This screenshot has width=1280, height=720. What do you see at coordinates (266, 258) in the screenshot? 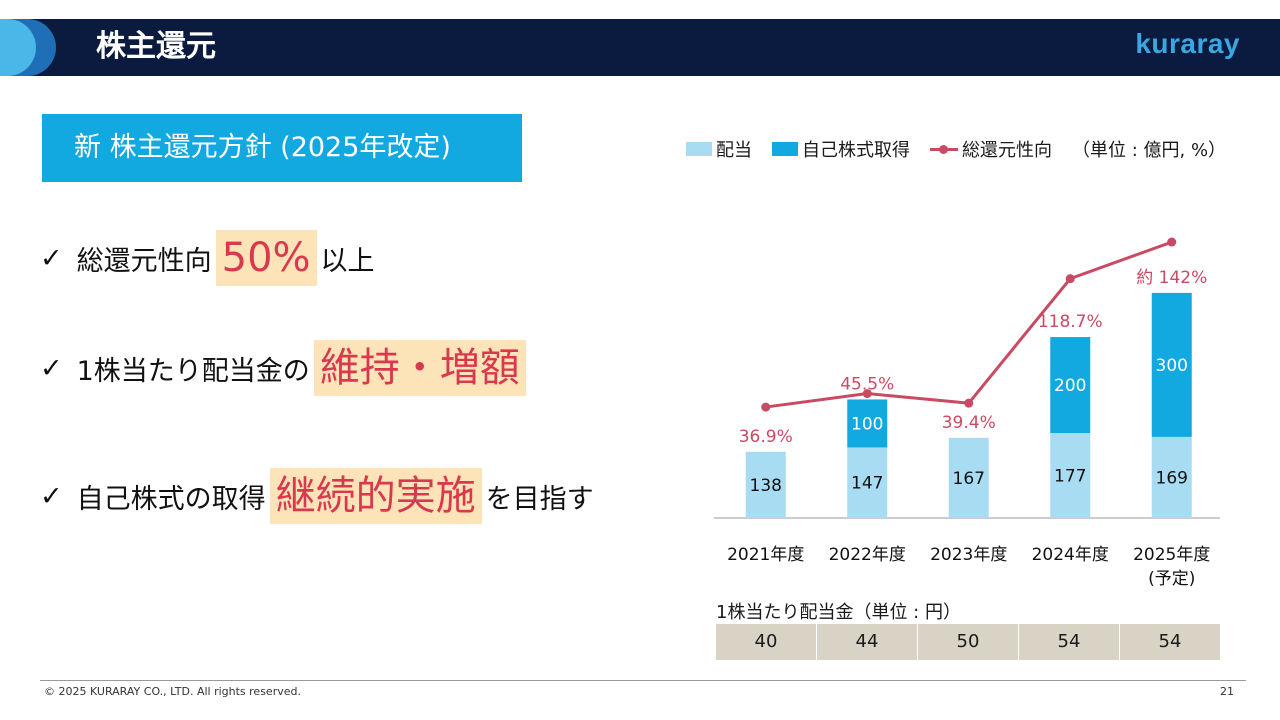
I see `bullet-highlight: 50%` at bounding box center [266, 258].